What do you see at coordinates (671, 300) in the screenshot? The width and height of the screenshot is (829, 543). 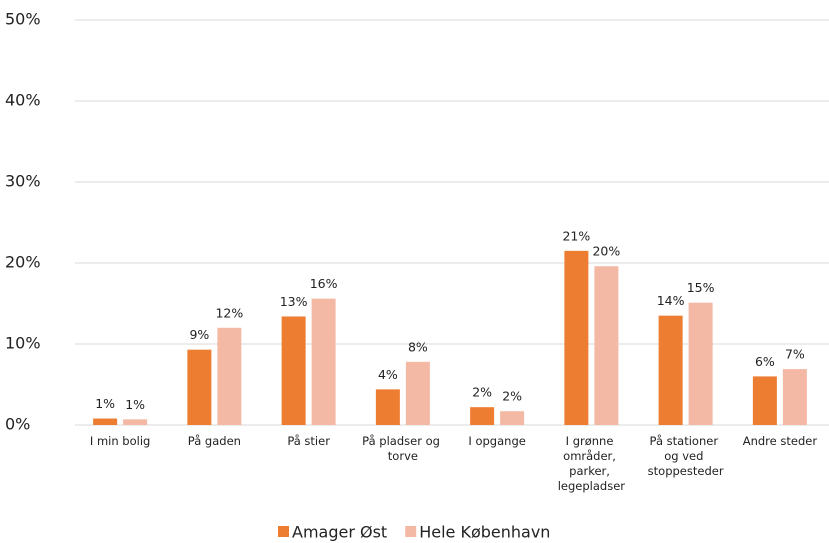 I see `value-label: 14%` at bounding box center [671, 300].